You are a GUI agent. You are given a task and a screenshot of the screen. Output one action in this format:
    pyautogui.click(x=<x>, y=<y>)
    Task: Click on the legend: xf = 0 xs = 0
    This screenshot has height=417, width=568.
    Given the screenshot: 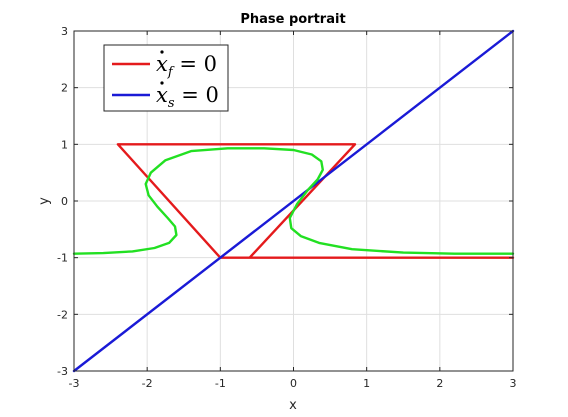 What is the action you would take?
    pyautogui.click(x=166, y=78)
    